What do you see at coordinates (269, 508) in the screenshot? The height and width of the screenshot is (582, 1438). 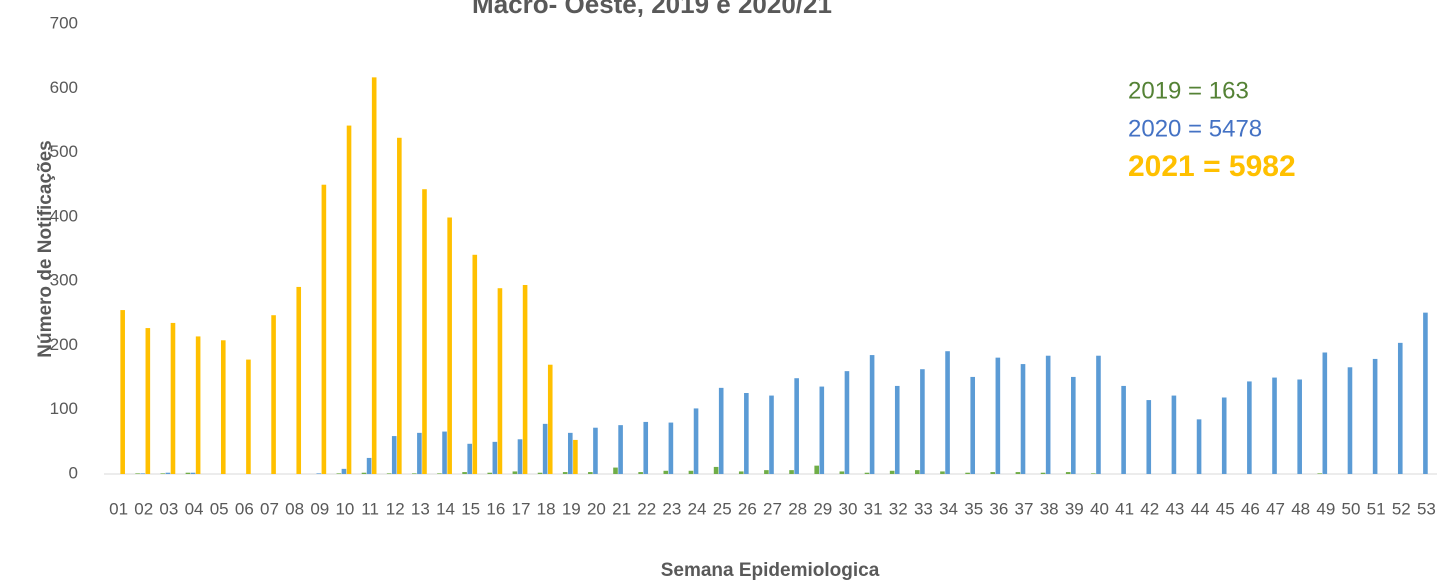 I see `x-tick-label: 07` at bounding box center [269, 508].